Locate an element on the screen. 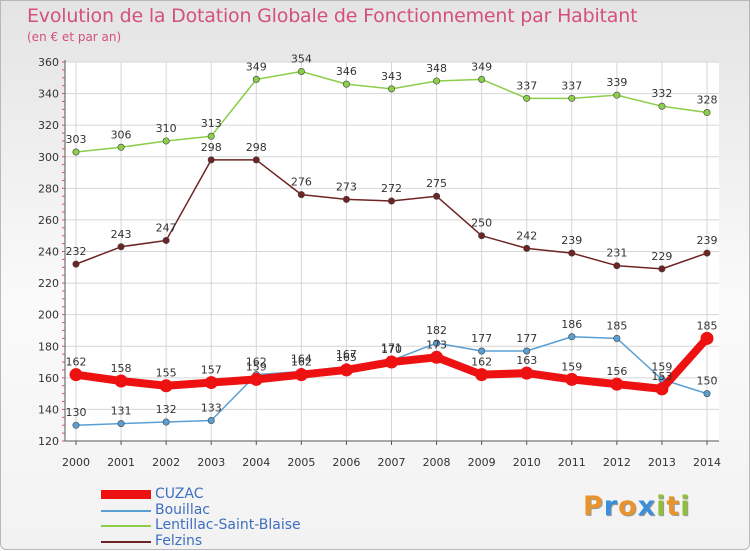  data-label: 167 is located at coordinates (346, 354).